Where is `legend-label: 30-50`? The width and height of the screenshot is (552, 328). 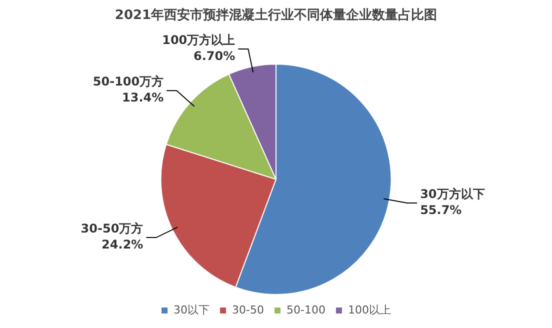
legend-label: 30-50 is located at coordinates (248, 309).